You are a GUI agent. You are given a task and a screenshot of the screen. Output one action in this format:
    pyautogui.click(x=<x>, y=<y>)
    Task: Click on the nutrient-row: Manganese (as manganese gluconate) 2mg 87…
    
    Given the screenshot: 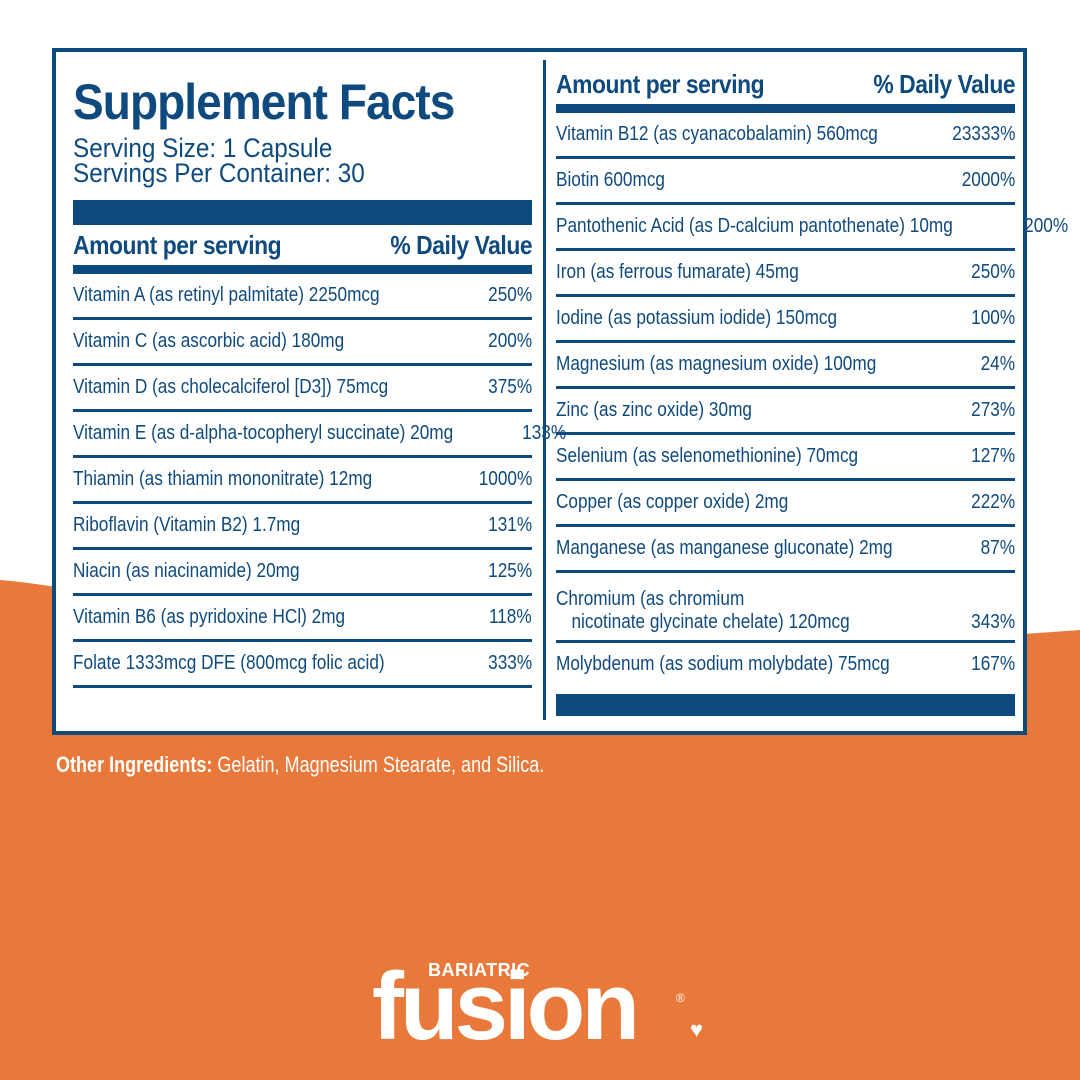 What is the action you would take?
    pyautogui.click(x=785, y=550)
    